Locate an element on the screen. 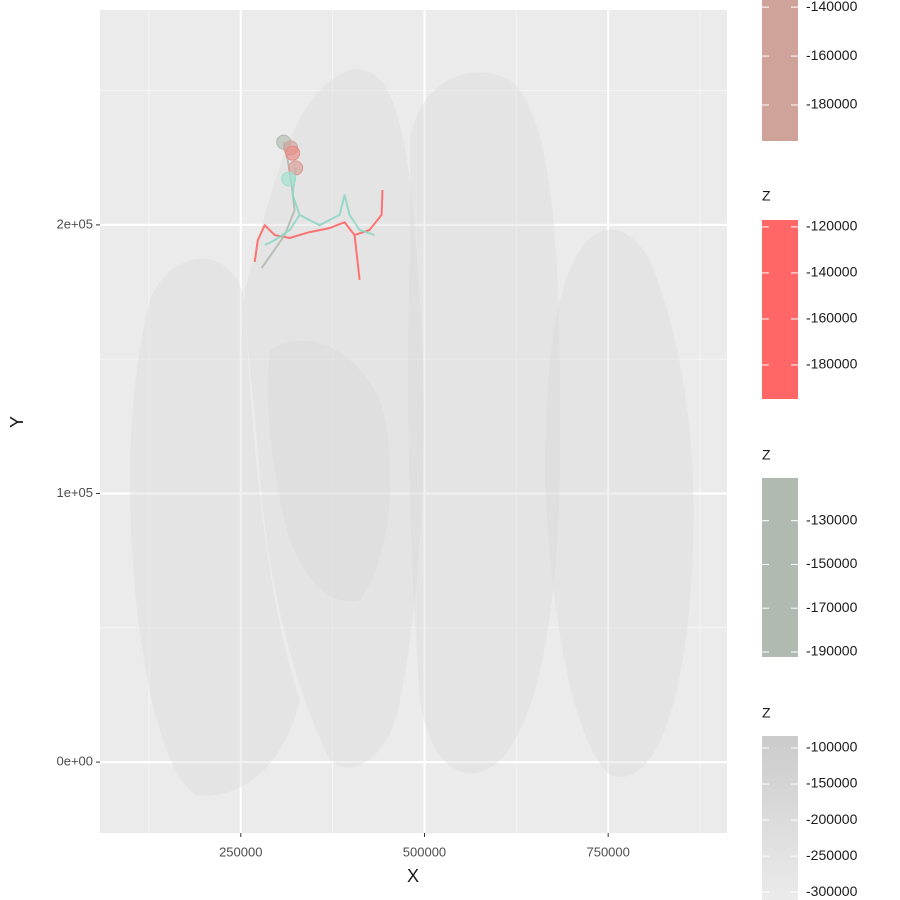 Image resolution: width=900 pixels, height=900 pixels. colorbar-label: -190000 is located at coordinates (832, 651).